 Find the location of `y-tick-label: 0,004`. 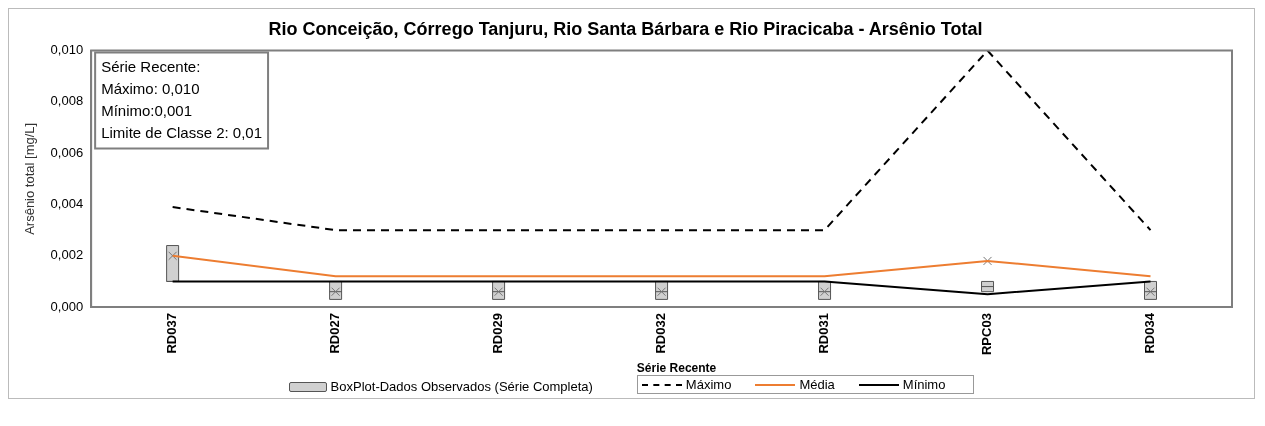

y-tick-label: 0,004 is located at coordinates (67, 204).